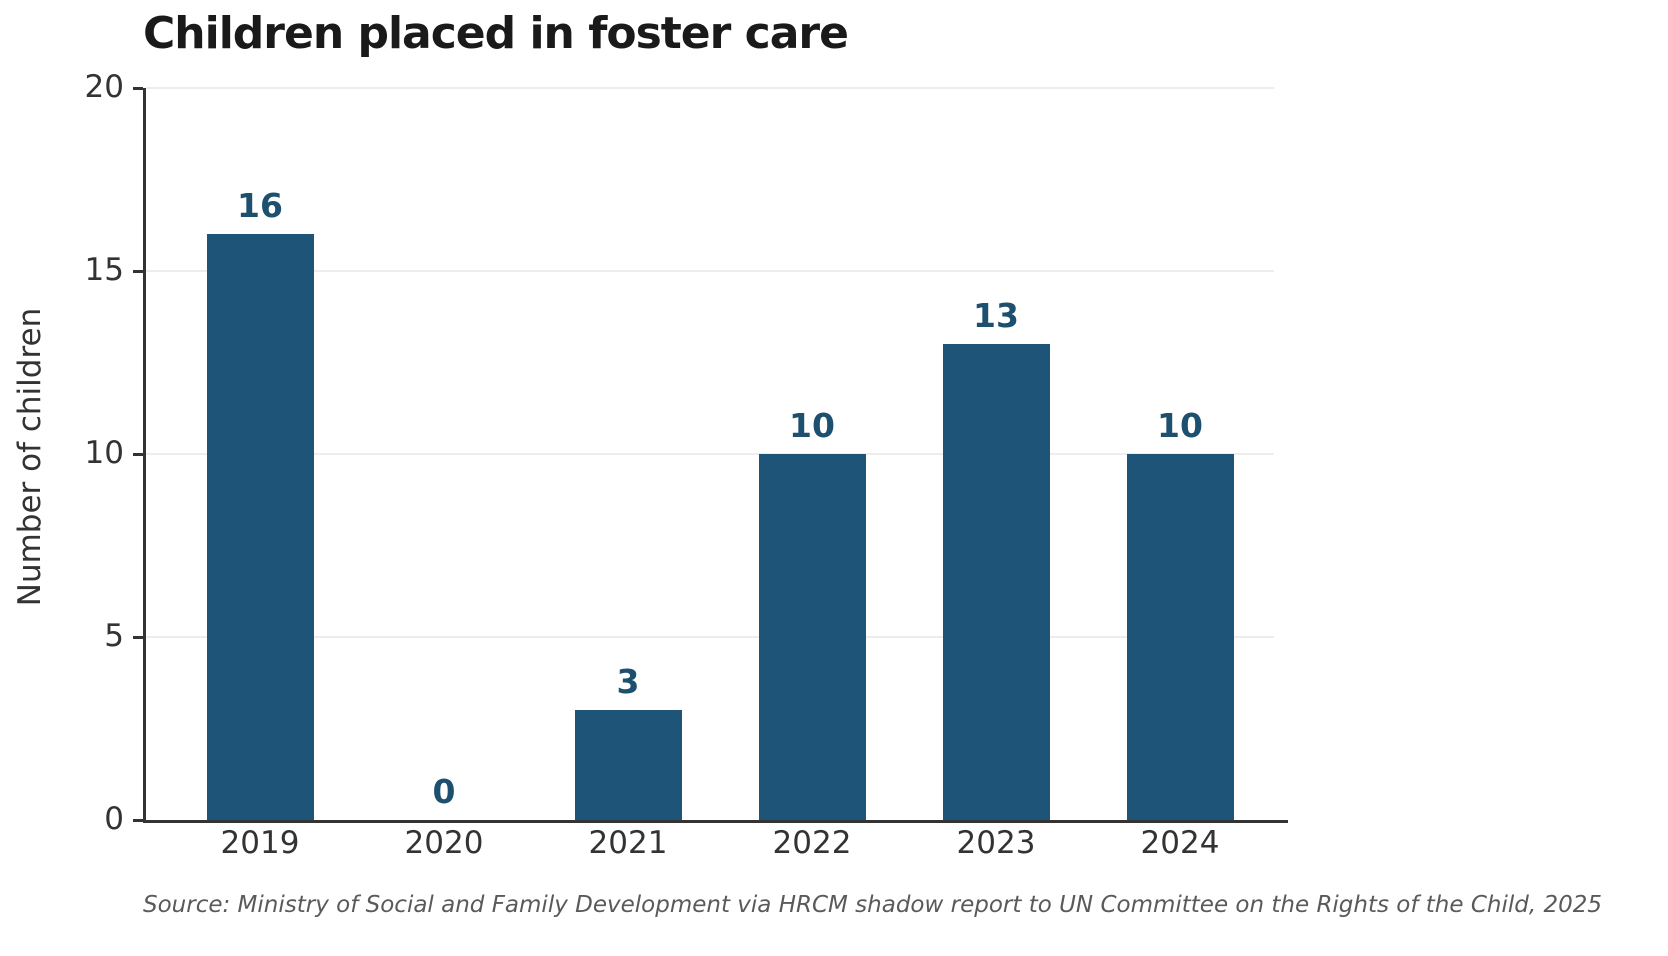  Describe the element at coordinates (104, 270) in the screenshot. I see `y-tick-label-15: 15` at that location.